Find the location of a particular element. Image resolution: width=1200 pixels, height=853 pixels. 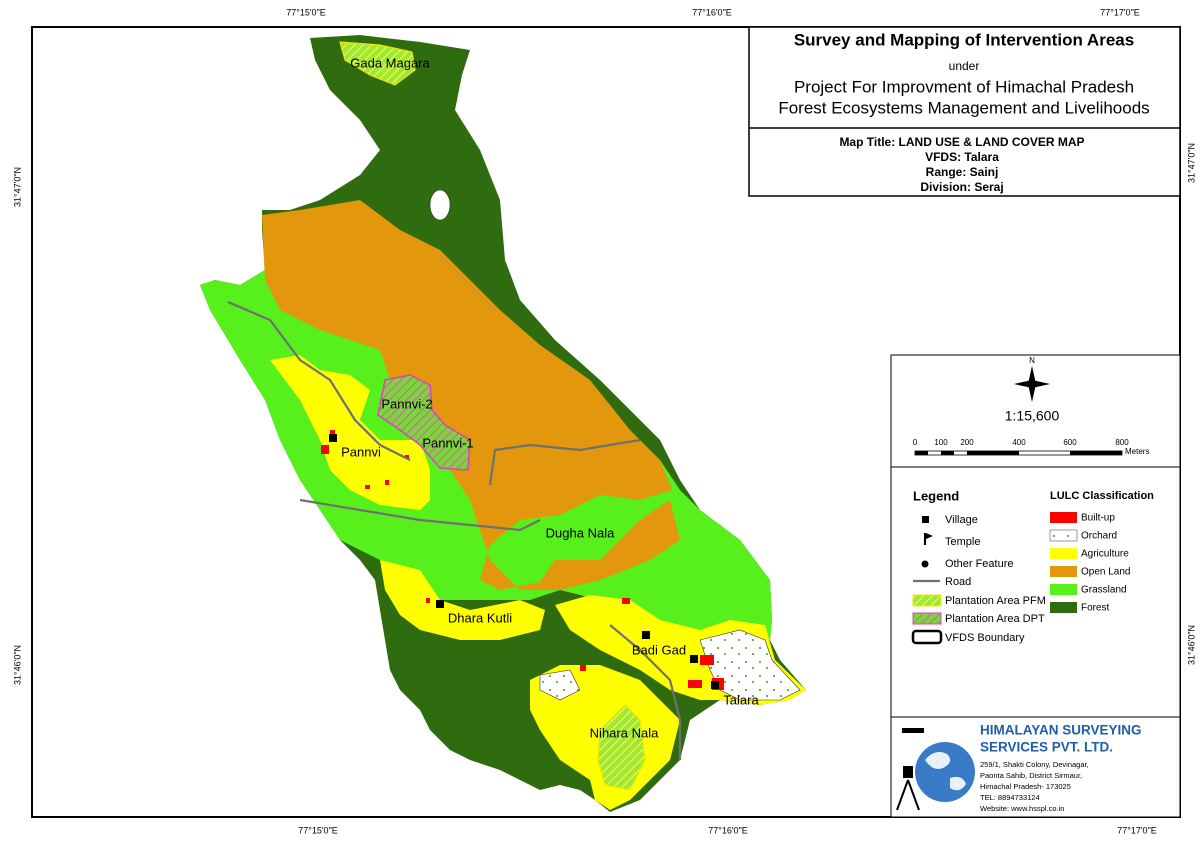

scale-tick: 800 is located at coordinates (1122, 442).